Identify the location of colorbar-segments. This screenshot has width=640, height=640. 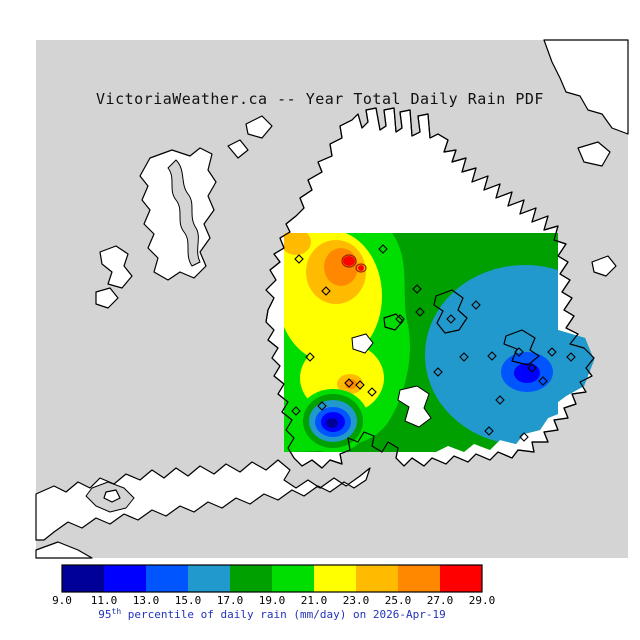
(272, 578).